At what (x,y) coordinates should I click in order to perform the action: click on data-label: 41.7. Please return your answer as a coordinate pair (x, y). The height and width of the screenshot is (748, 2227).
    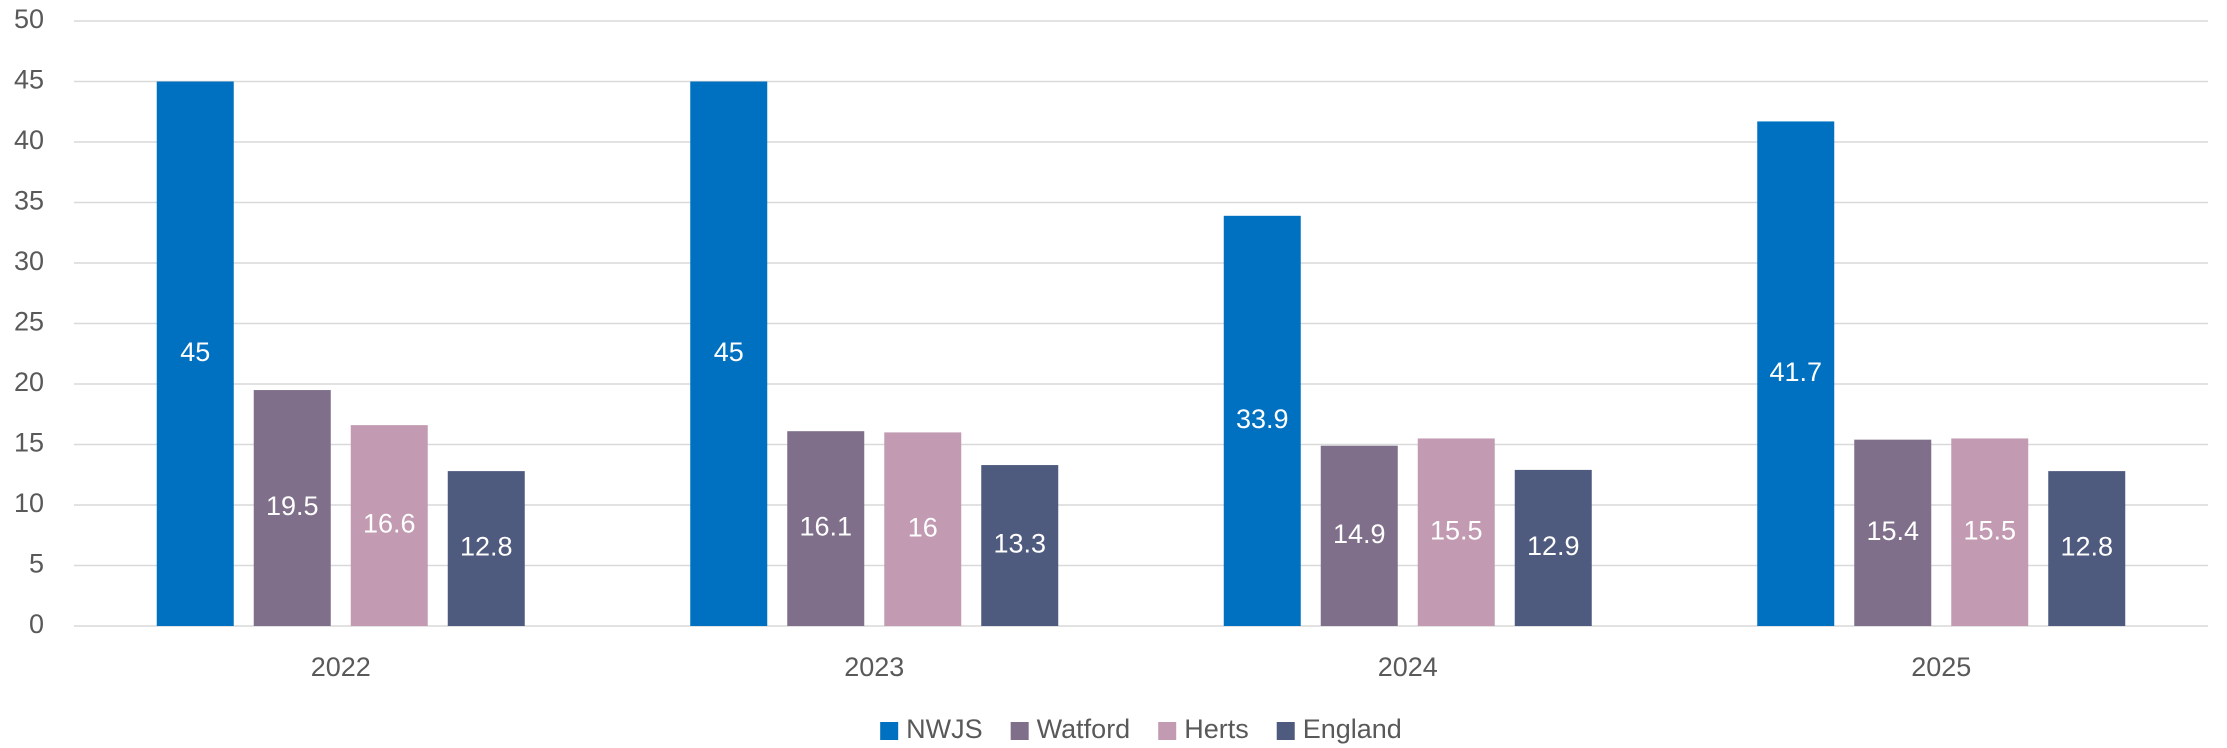
    Looking at the image, I should click on (1795, 372).